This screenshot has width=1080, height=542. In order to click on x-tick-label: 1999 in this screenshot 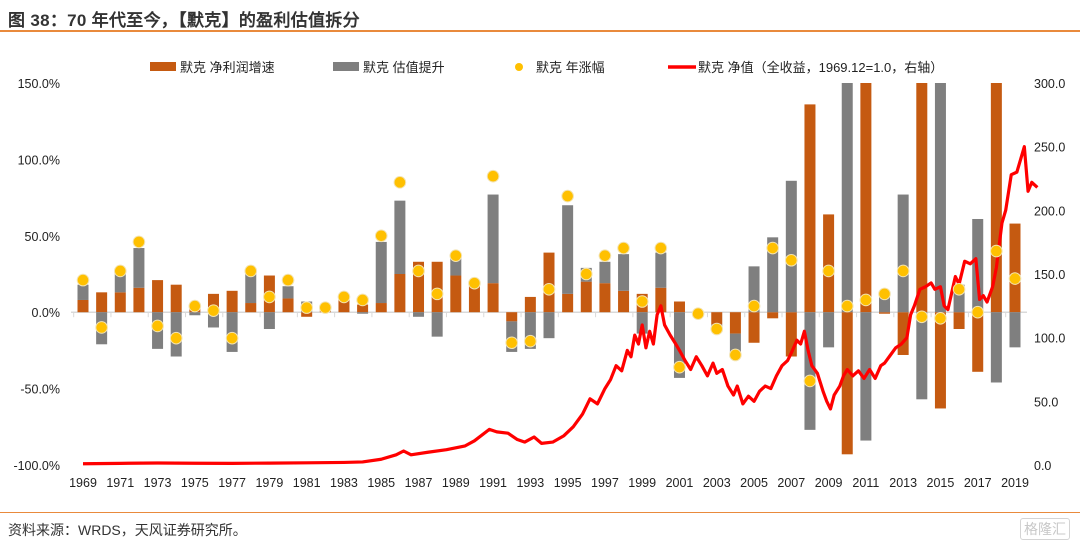, I will do `click(642, 483)`.